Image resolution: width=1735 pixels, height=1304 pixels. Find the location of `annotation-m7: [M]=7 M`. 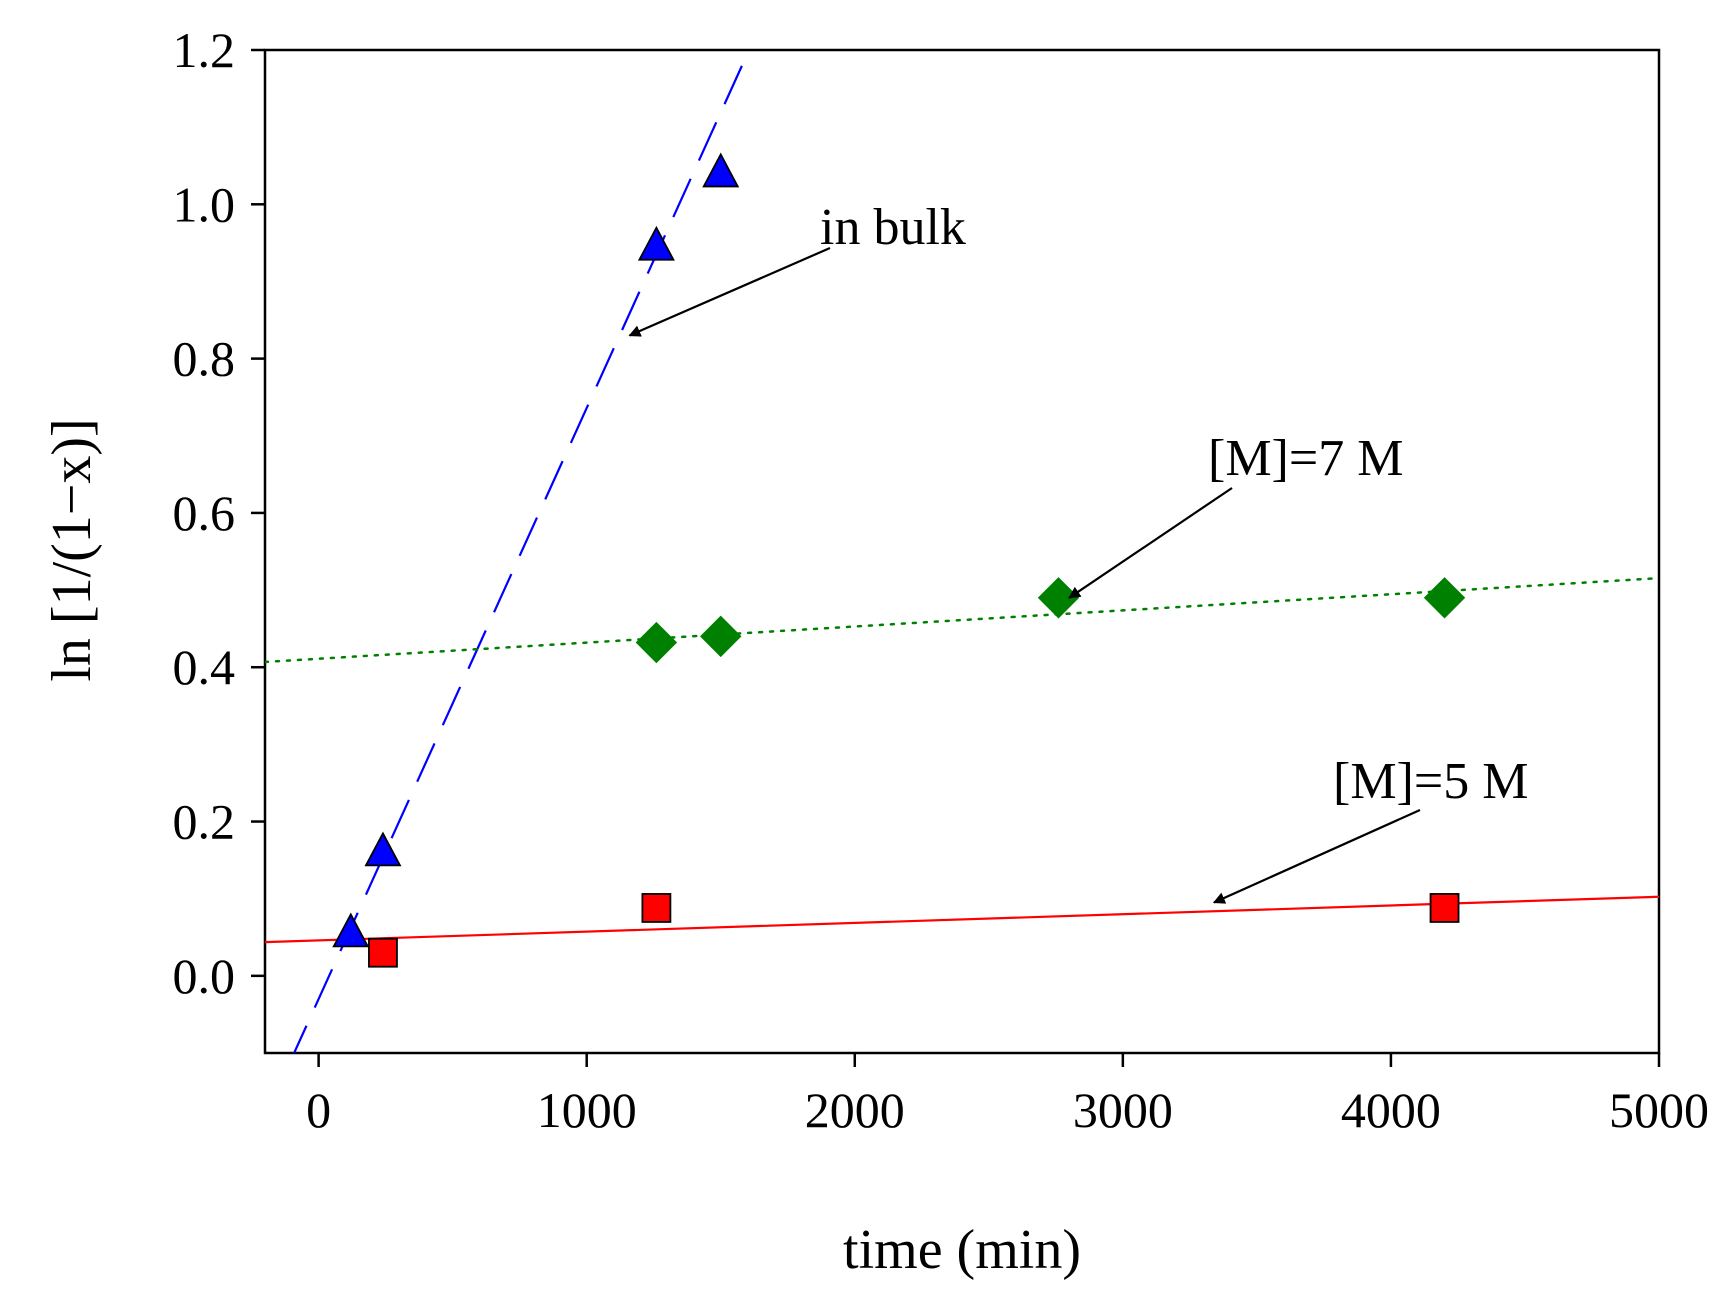

annotation-m7: [M]=7 M is located at coordinates (1305, 458).